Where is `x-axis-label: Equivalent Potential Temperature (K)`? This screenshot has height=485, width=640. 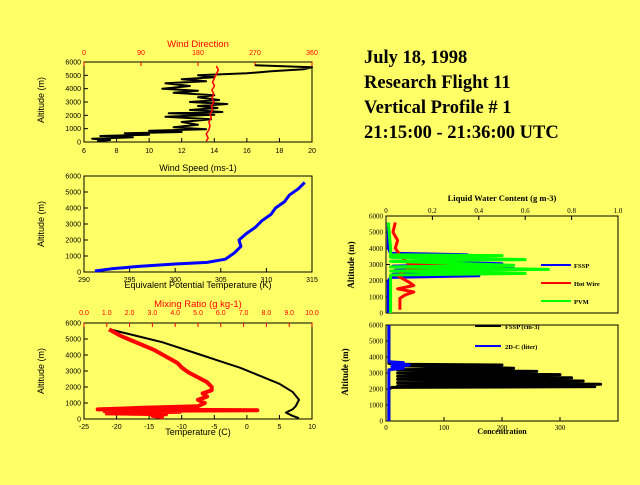 x-axis-label: Equivalent Potential Temperature (K) is located at coordinates (198, 285).